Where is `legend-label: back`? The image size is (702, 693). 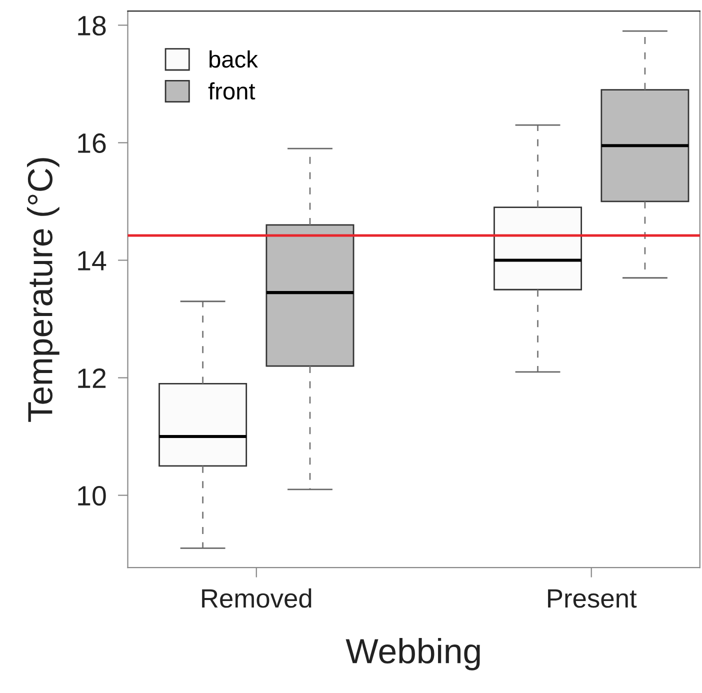 legend-label: back is located at coordinates (234, 59).